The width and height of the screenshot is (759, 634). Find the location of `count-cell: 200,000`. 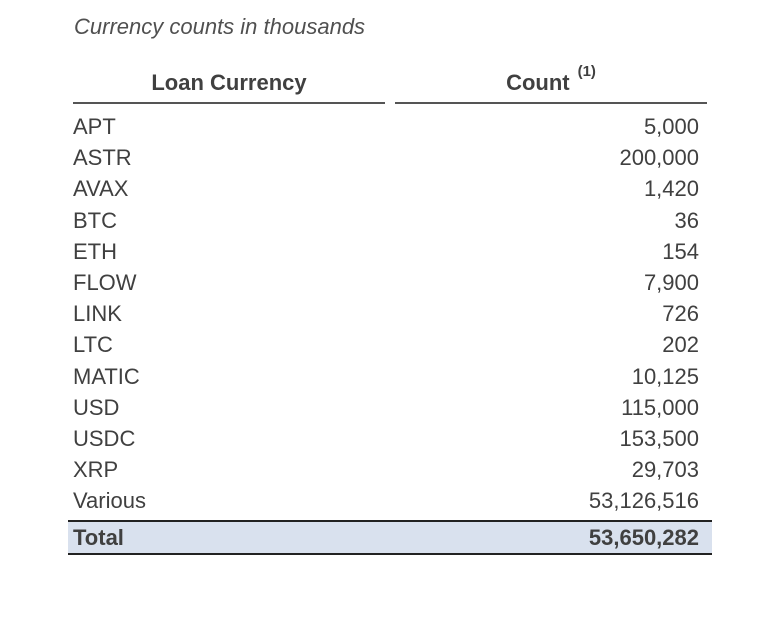

count-cell: 200,000 is located at coordinates (659, 158).